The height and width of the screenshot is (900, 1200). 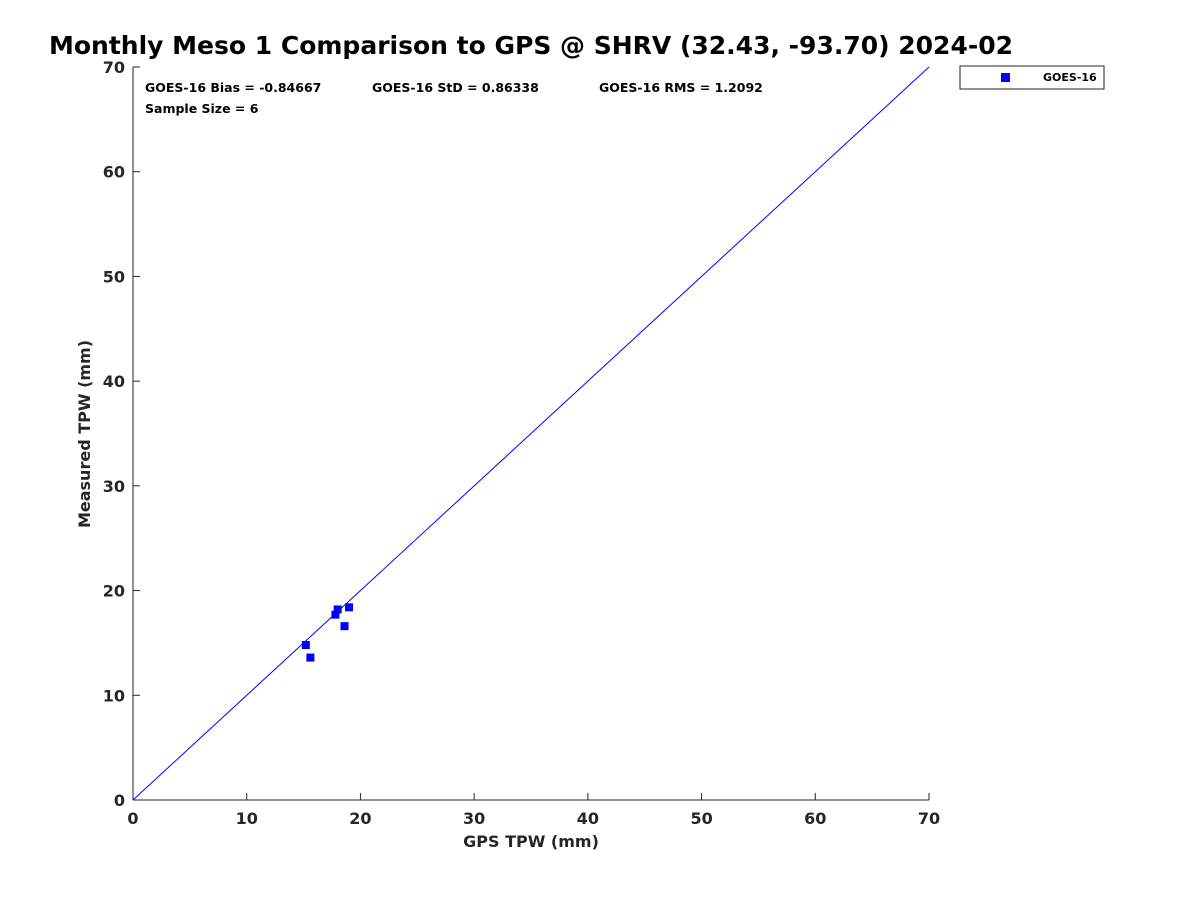 What do you see at coordinates (701, 818) in the screenshot?
I see `x-tick-label: 50` at bounding box center [701, 818].